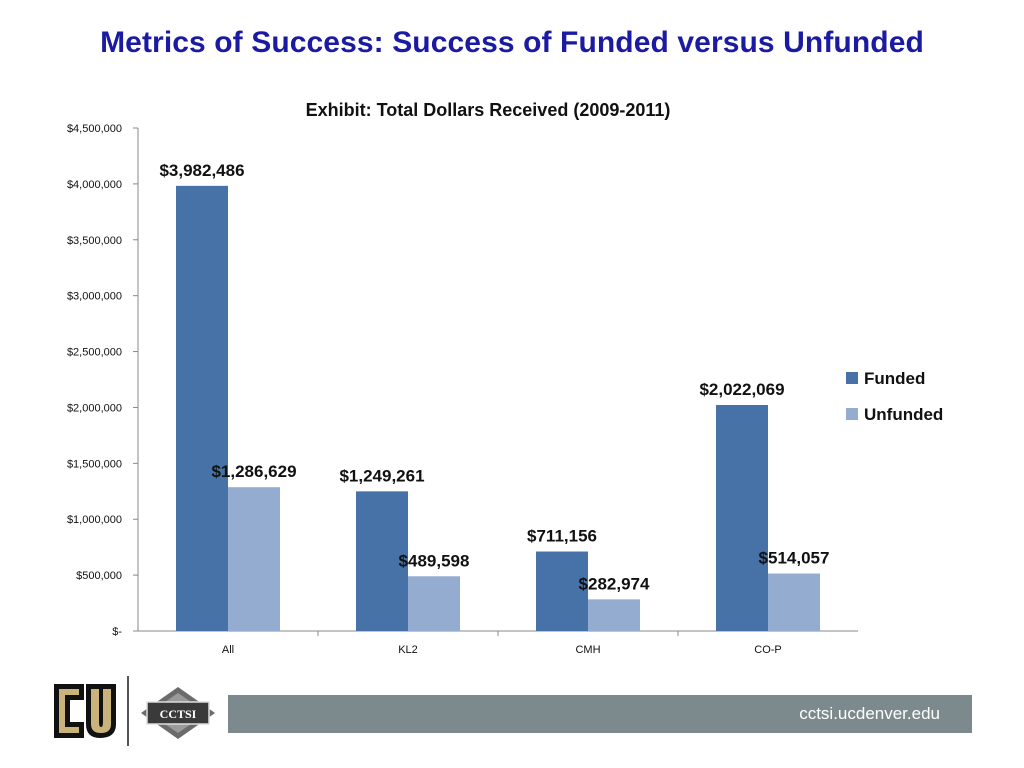 The height and width of the screenshot is (768, 1024). Describe the element at coordinates (117, 632) in the screenshot. I see `y-tick-label: $-` at that location.